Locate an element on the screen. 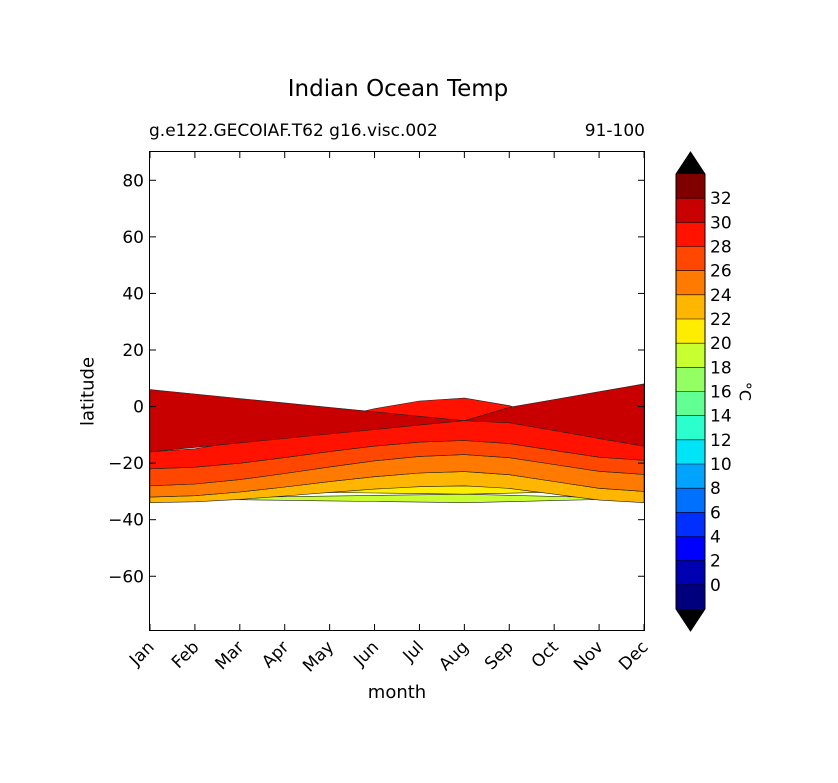  colorbar-tick-label-22: 22 is located at coordinates (721, 320).